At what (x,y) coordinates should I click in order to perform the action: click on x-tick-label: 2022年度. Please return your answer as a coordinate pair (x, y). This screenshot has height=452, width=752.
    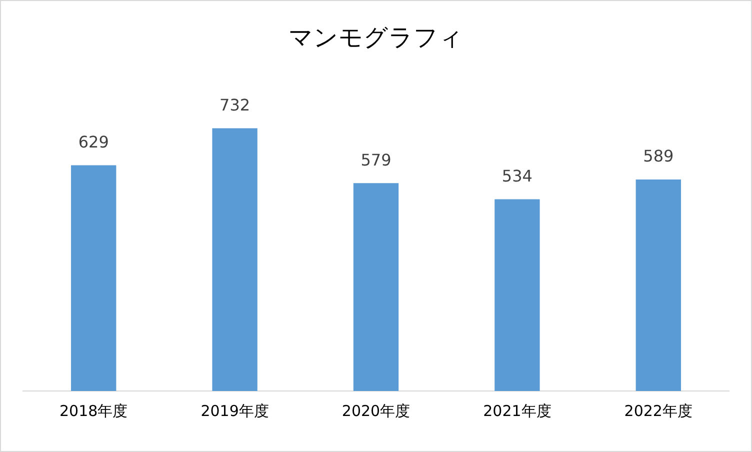
    Looking at the image, I should click on (658, 411).